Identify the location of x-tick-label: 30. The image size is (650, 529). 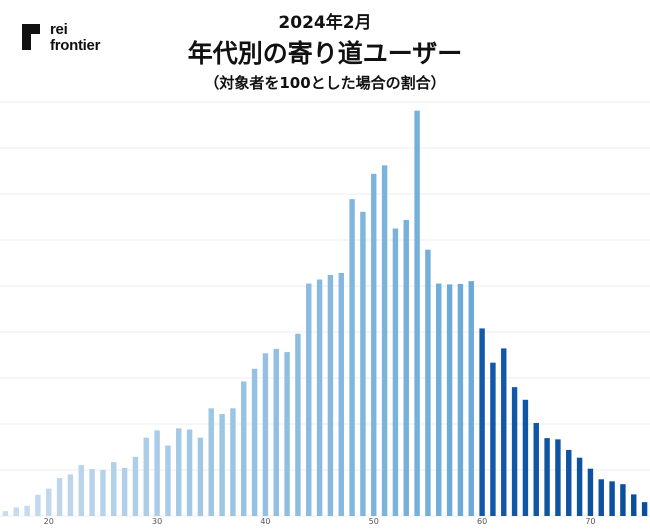
(157, 521).